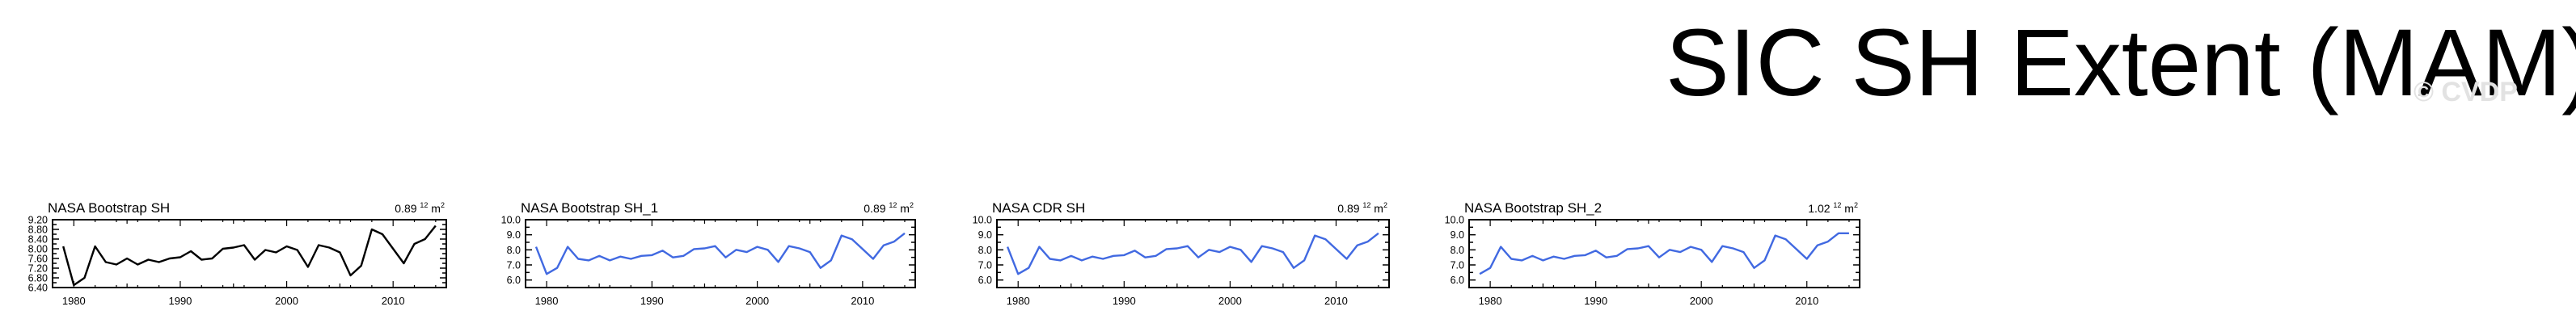 This screenshot has height=336, width=2576. What do you see at coordinates (38, 259) in the screenshot?
I see `y-tick-label: 7.60` at bounding box center [38, 259].